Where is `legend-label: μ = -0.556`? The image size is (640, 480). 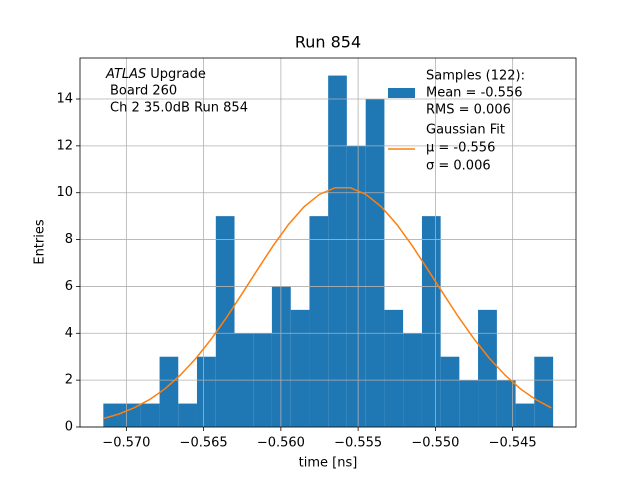 legend-label: μ = -0.556 is located at coordinates (460, 148).